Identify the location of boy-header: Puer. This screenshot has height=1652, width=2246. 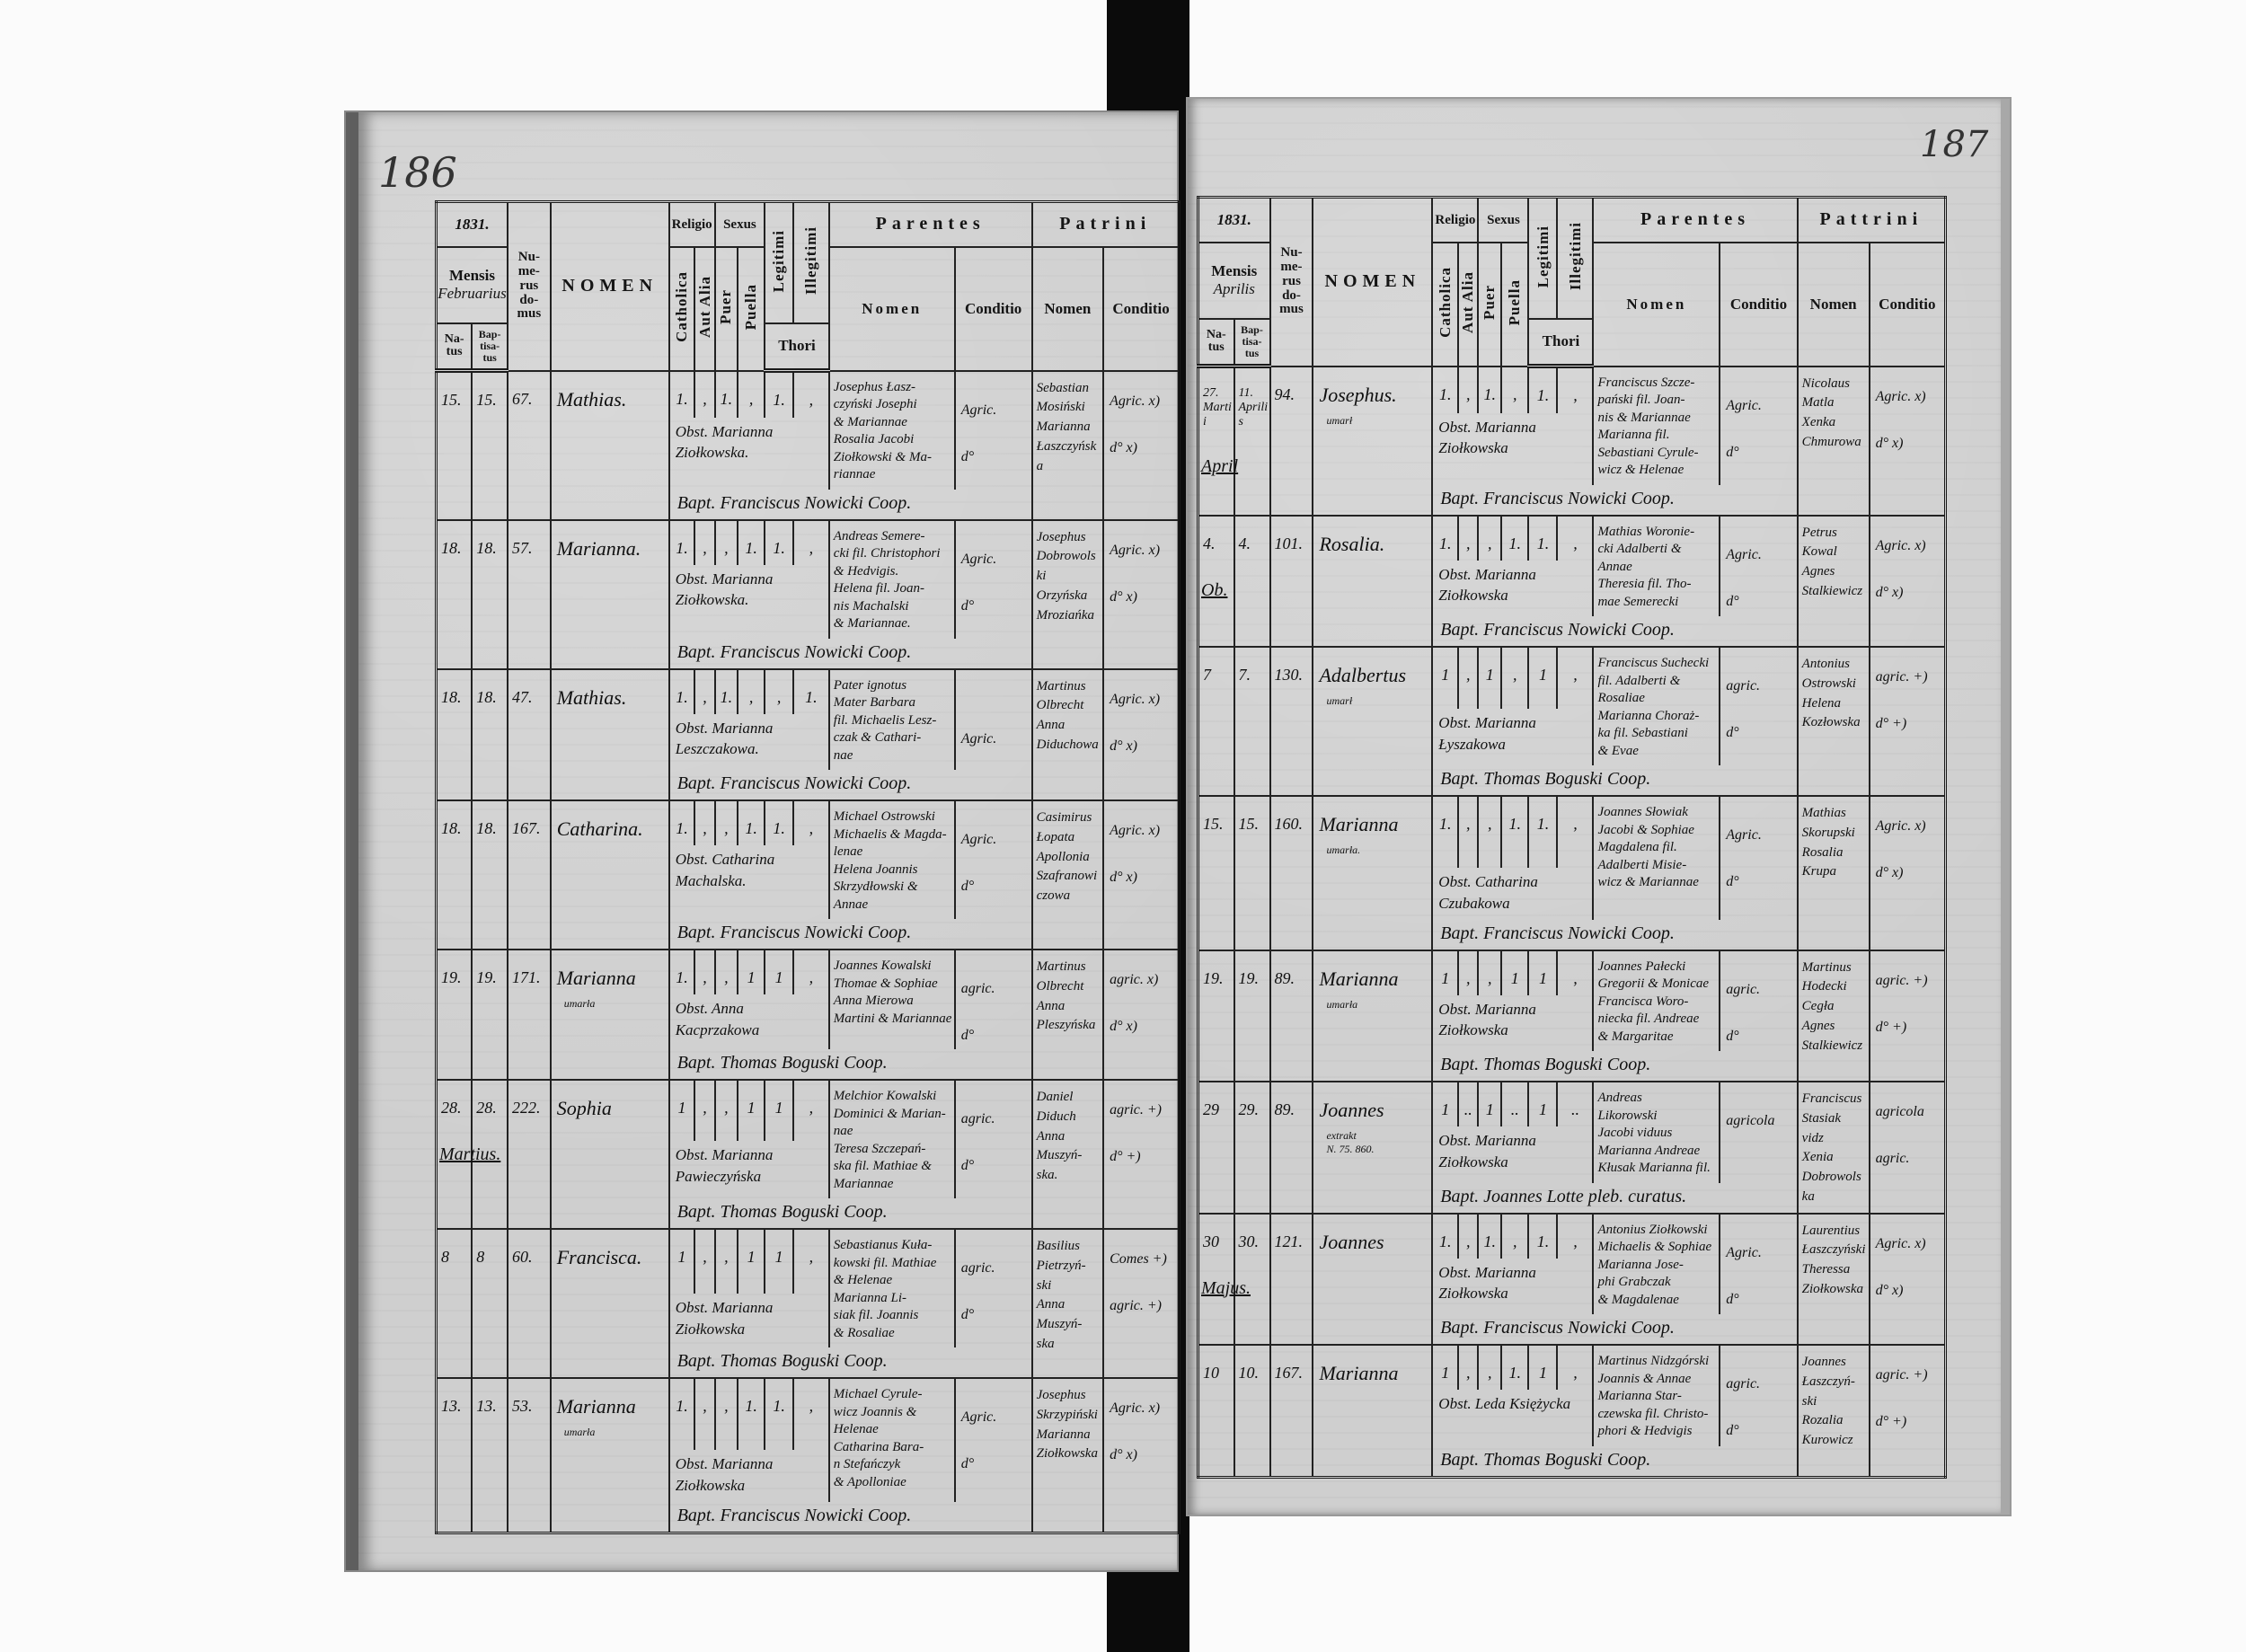
(726, 308).